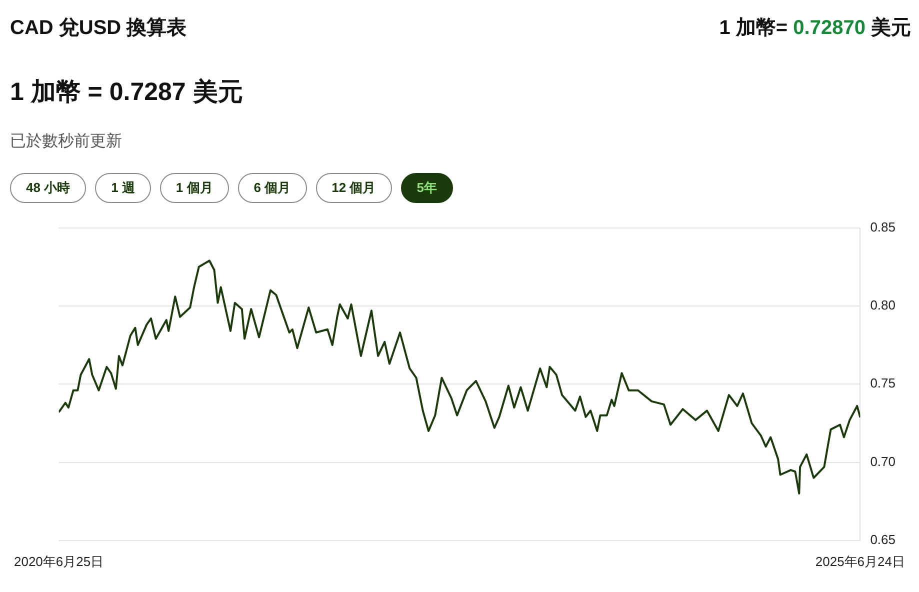 This screenshot has height=592, width=919. What do you see at coordinates (272, 188) in the screenshot?
I see `text: 6 個月` at bounding box center [272, 188].